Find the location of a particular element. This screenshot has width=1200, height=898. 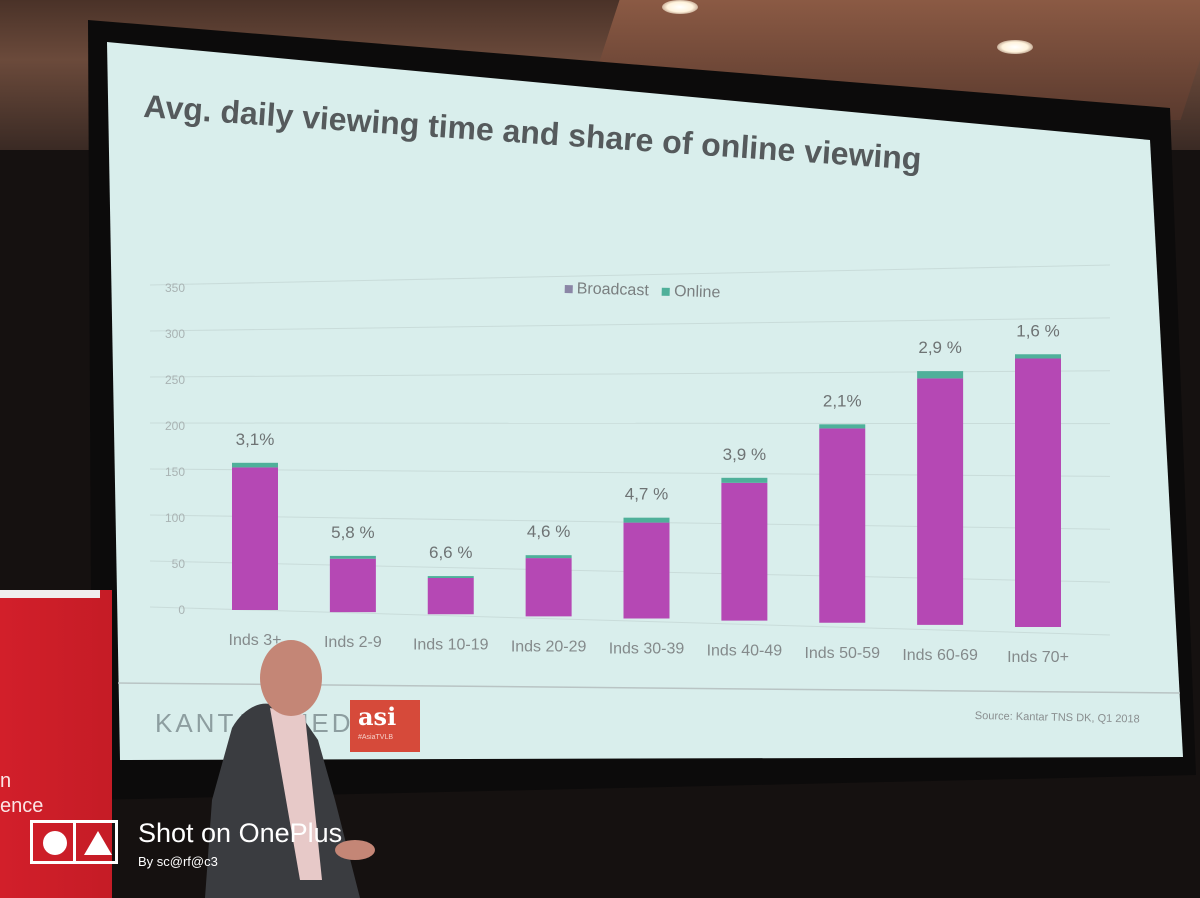

data-label: 5,8 % is located at coordinates (352, 532).